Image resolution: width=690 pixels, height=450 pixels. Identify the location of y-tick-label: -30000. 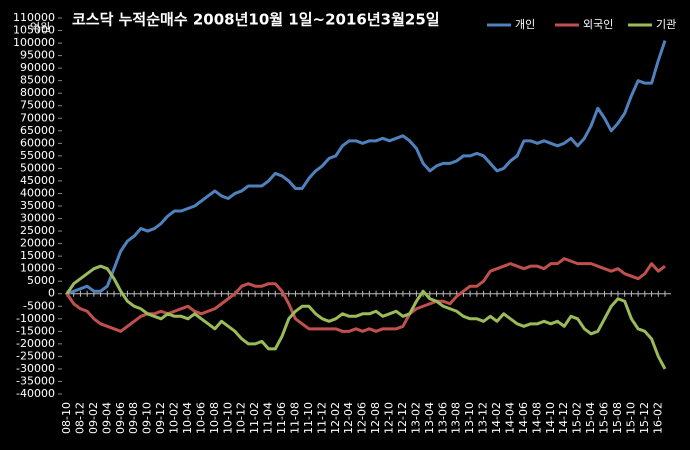
(35, 368).